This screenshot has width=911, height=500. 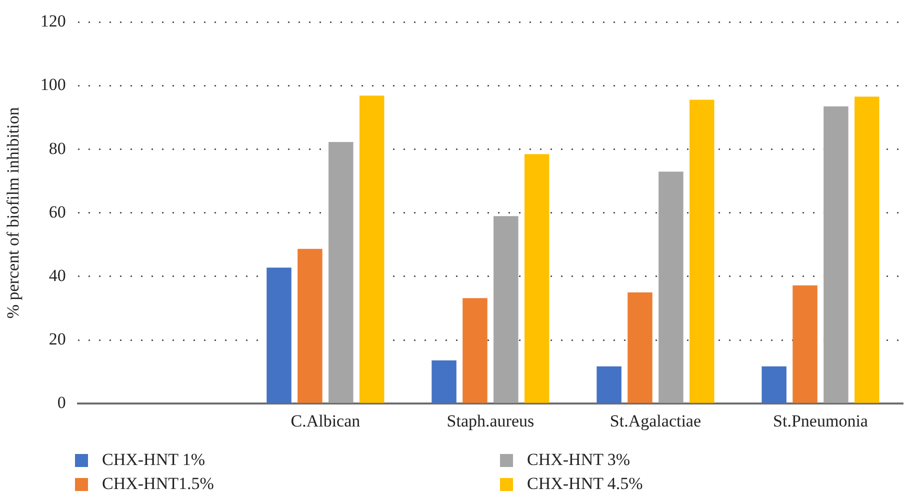 What do you see at coordinates (656, 420) in the screenshot?
I see `x-tick-label: St.Agalactiae` at bounding box center [656, 420].